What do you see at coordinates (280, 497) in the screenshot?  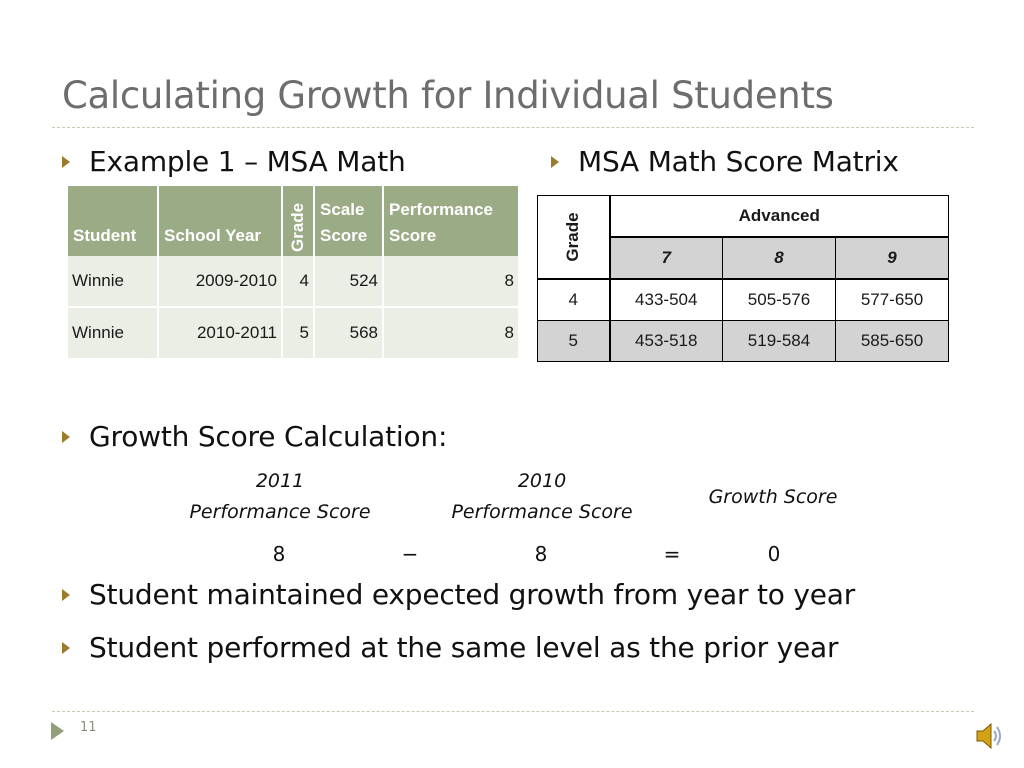 I see `formula-label-2011: 2011 Performance Score` at bounding box center [280, 497].